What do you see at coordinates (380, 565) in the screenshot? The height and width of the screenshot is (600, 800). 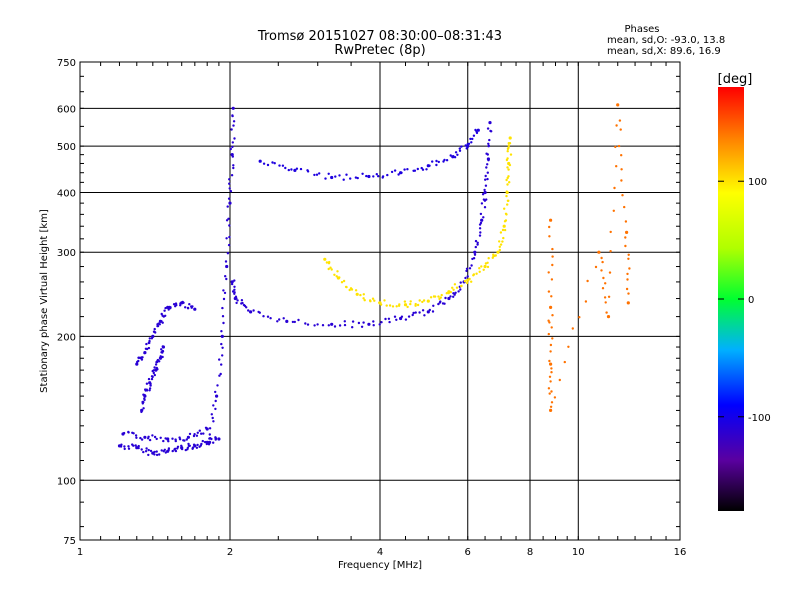 I see `x-axis-label: Frequency [MHz]` at bounding box center [380, 565].